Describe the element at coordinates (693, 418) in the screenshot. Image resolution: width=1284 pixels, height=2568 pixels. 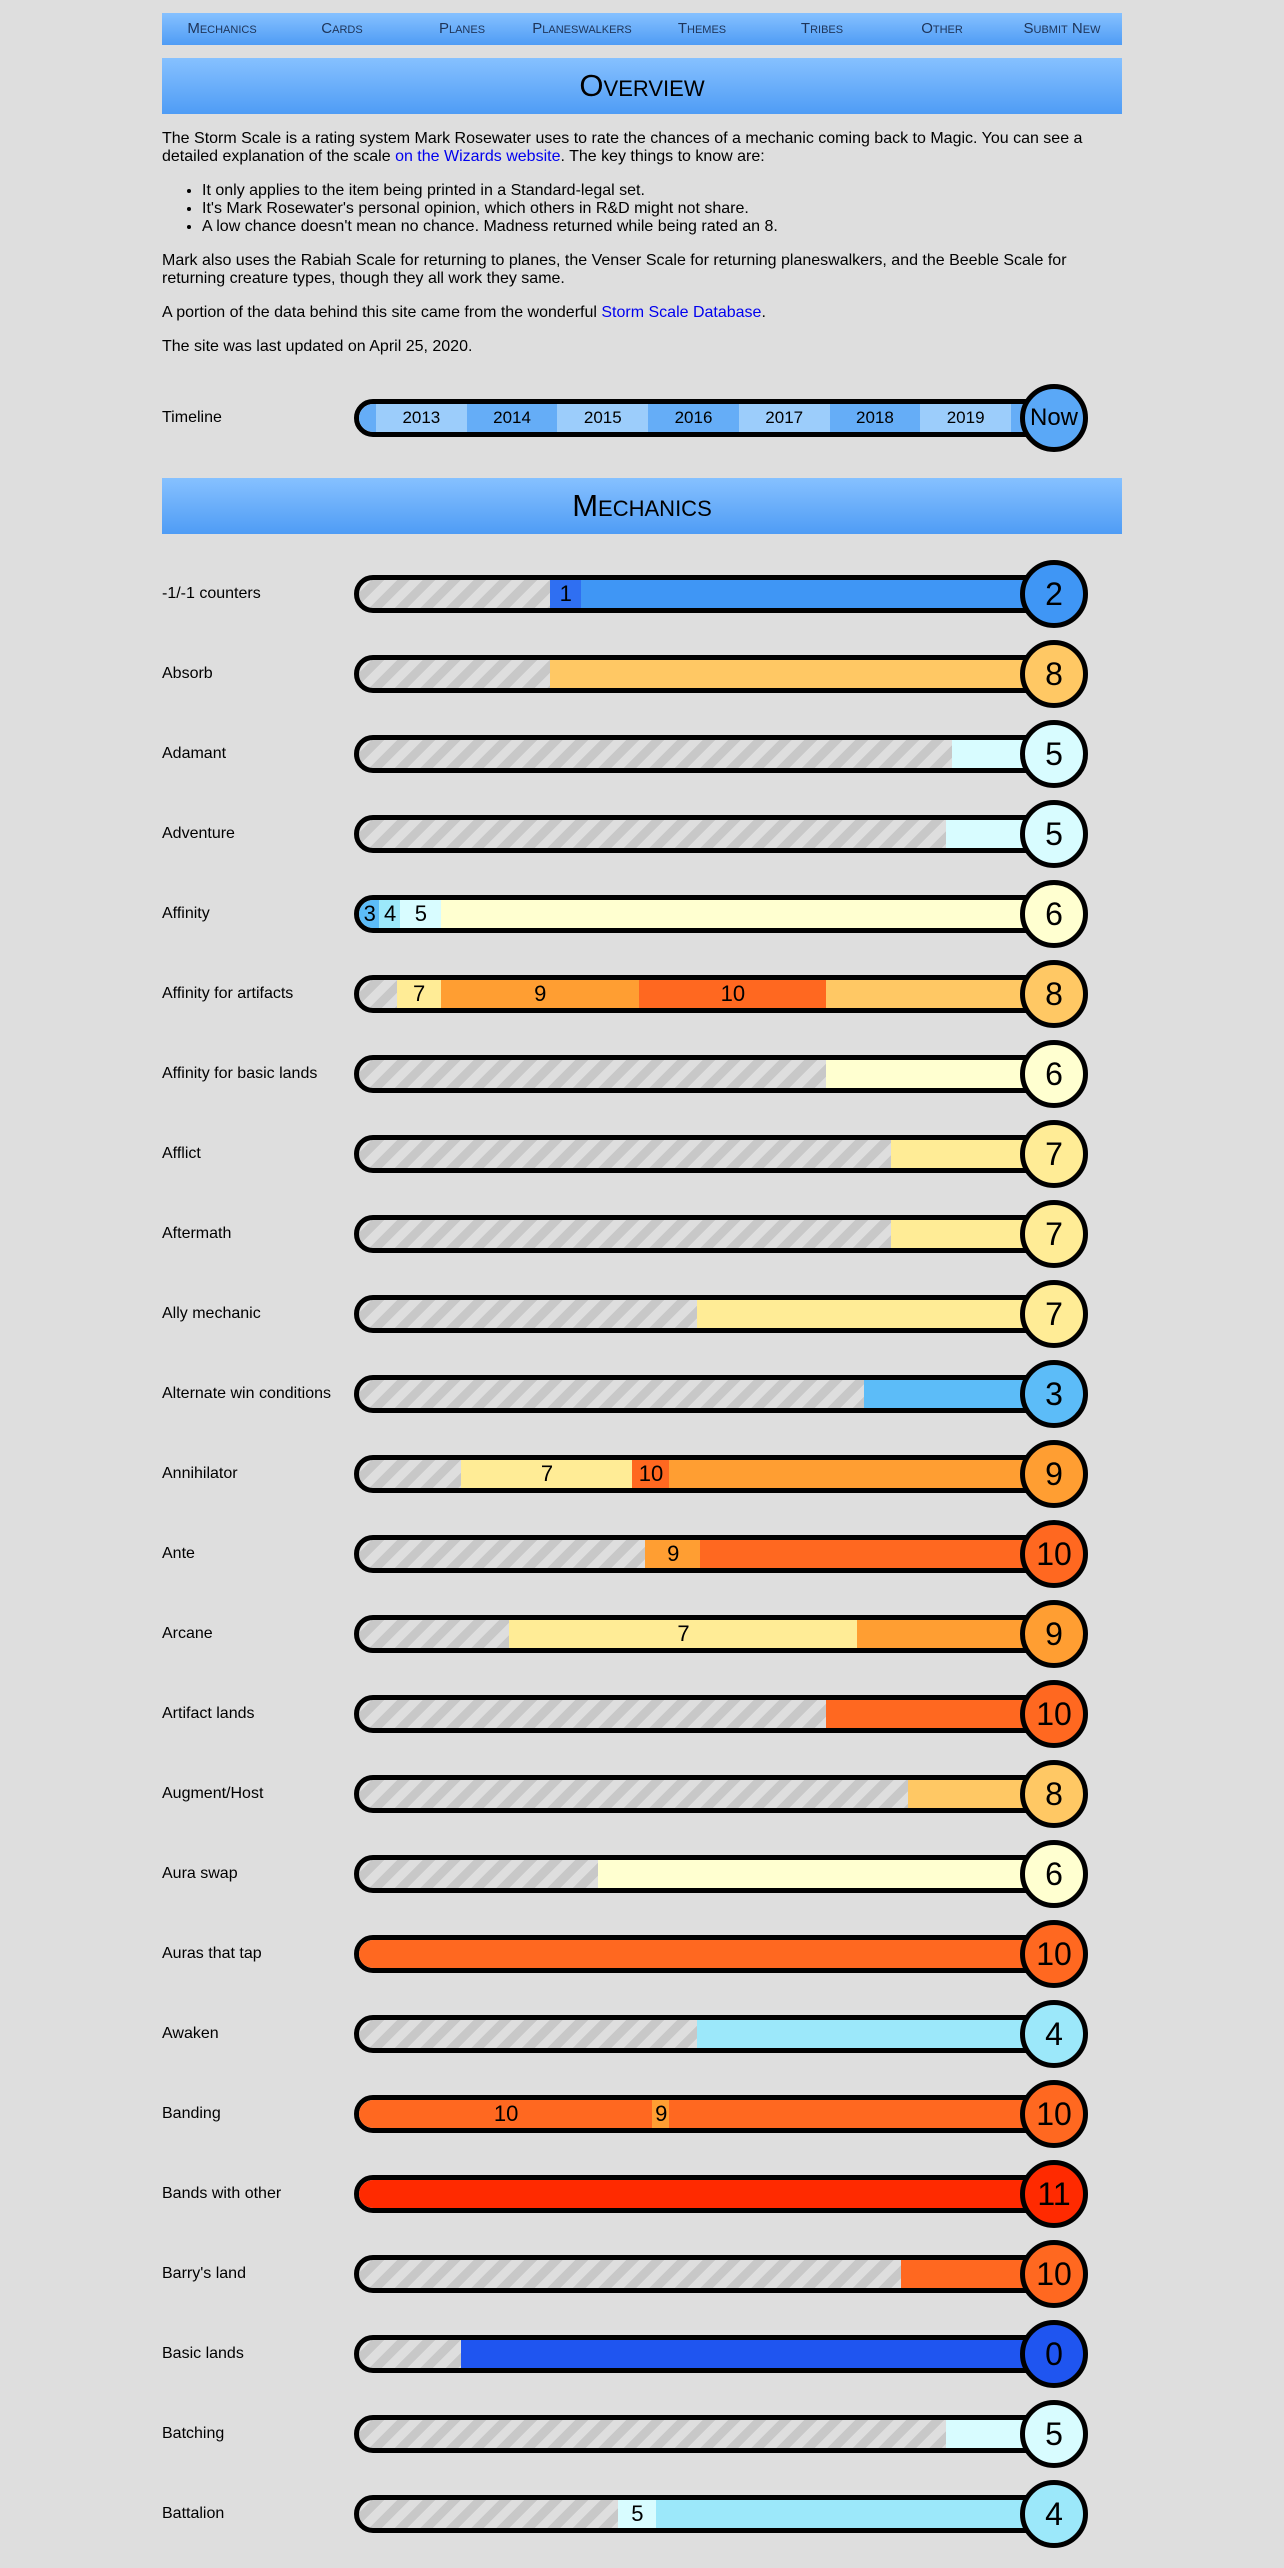
I see `timeline-year-2016: 2016` at that location.